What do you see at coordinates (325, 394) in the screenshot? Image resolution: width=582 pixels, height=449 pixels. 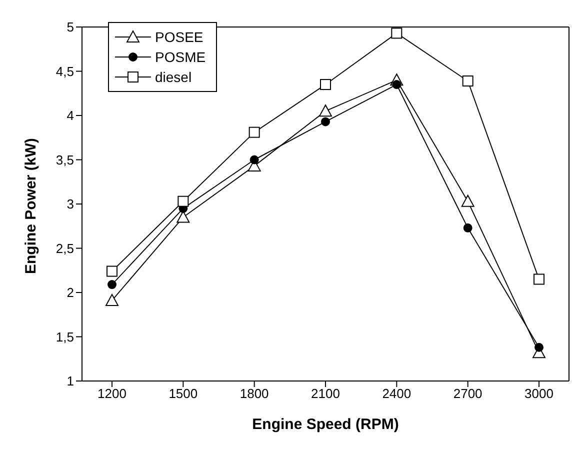 I see `x-tick-label: 2100` at bounding box center [325, 394].